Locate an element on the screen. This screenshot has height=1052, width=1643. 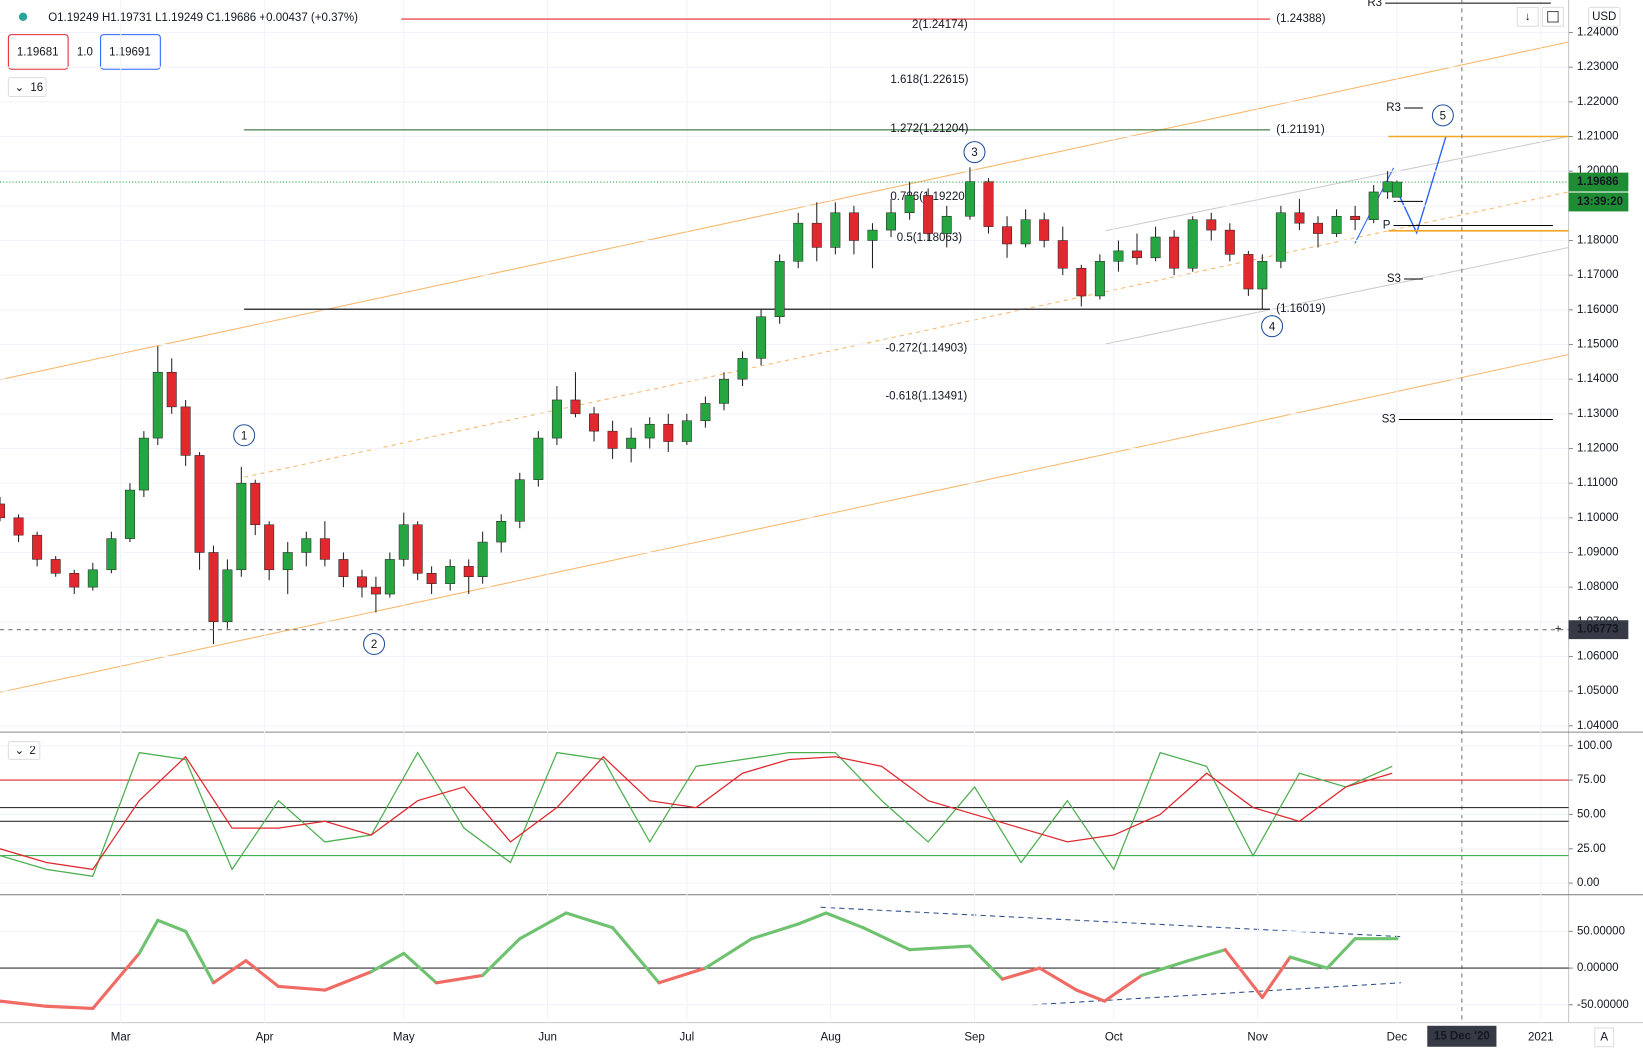
crosshair-y-box is located at coordinates (1598, 630).